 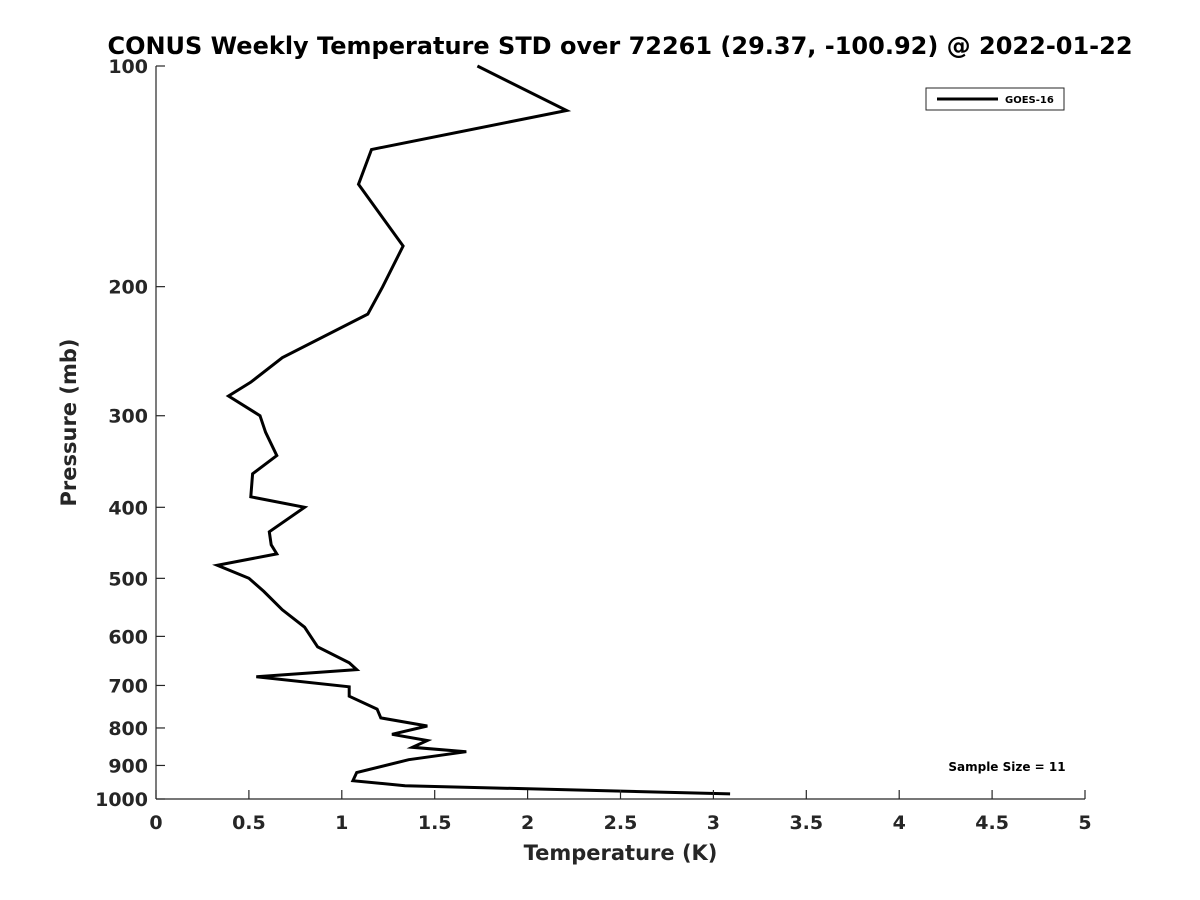 What do you see at coordinates (128, 508) in the screenshot?
I see `y-tick-label: 400` at bounding box center [128, 508].